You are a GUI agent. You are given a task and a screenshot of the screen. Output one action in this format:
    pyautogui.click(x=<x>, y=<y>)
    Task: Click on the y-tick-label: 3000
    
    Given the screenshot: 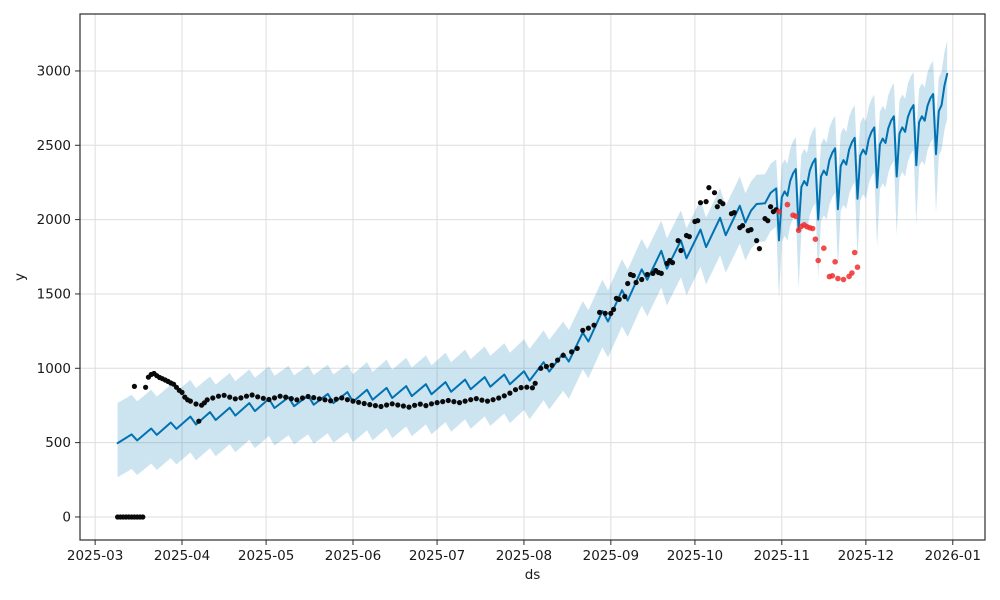 What is the action you would take?
    pyautogui.click(x=54, y=71)
    